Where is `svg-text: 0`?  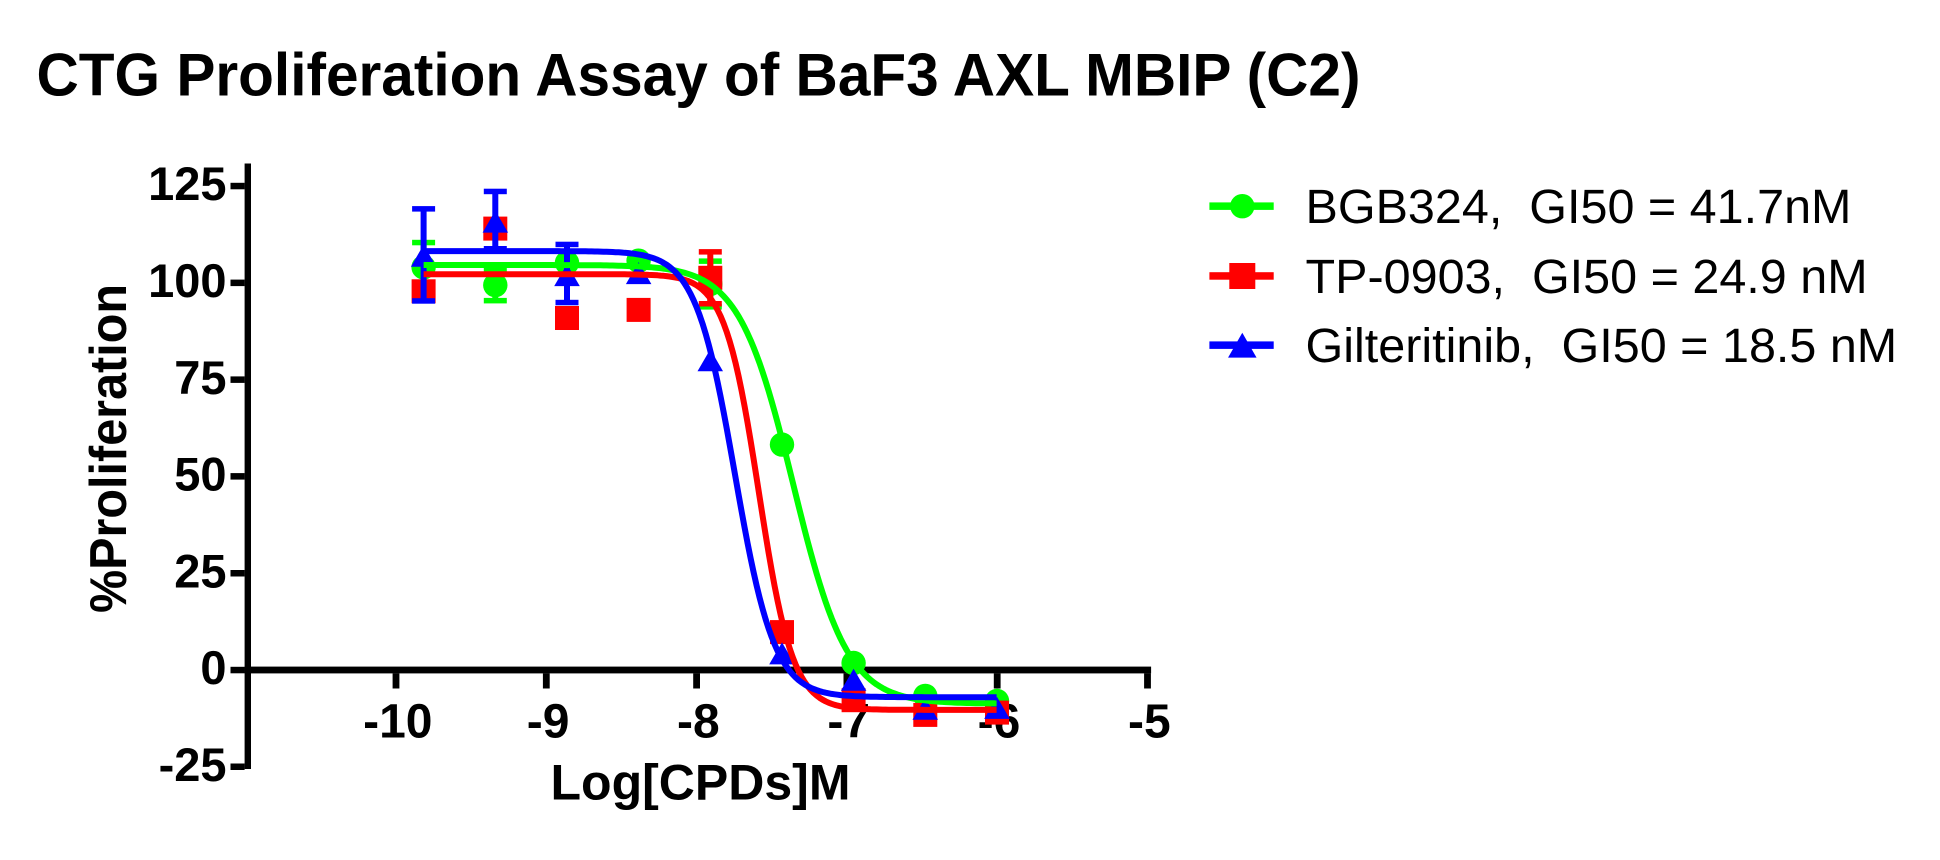
svg-text: 0 is located at coordinates (213, 667).